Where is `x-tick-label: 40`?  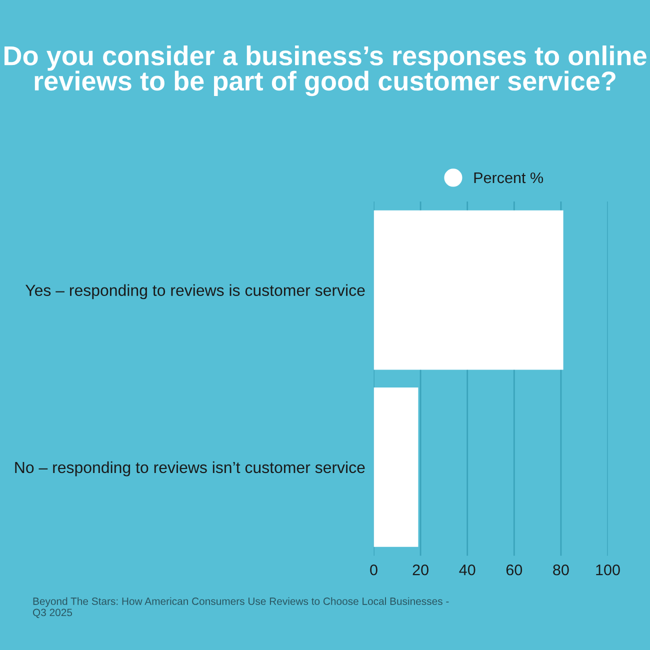
x-tick-label: 40 is located at coordinates (467, 570).